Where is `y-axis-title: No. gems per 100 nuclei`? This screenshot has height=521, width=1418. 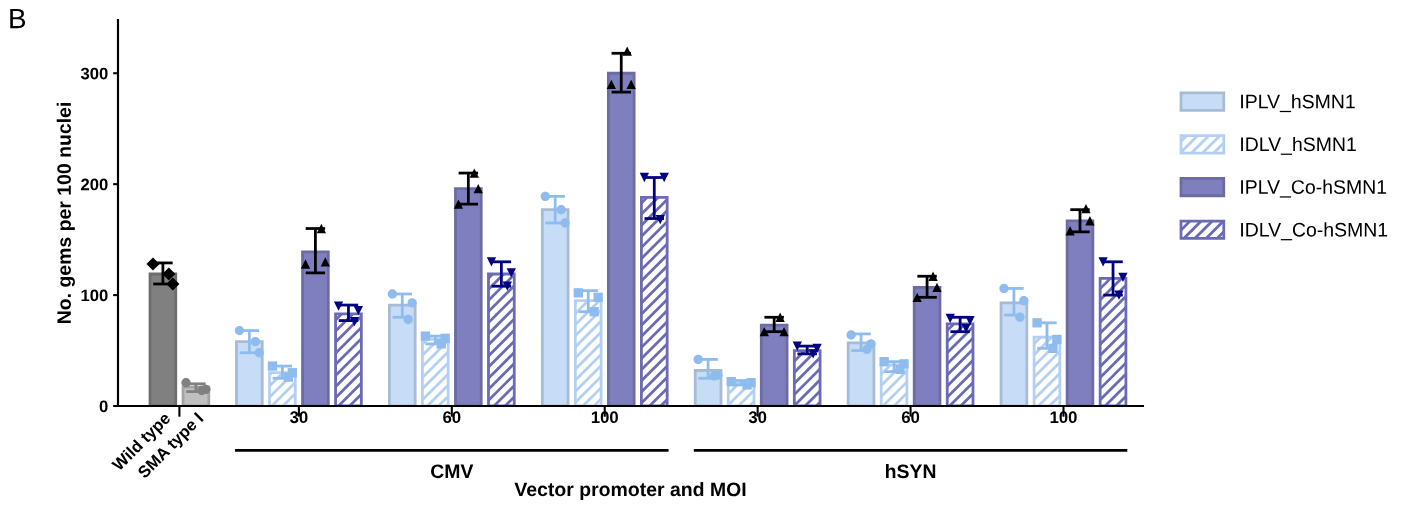
y-axis-title: No. gems per 100 nuclei is located at coordinates (65, 213).